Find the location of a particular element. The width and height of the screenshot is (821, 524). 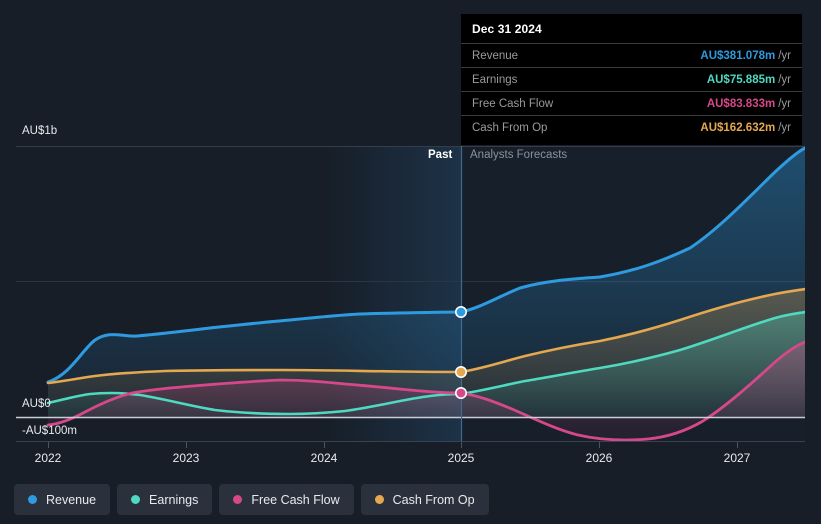

tooltip-unit-cash-from-op: /yr is located at coordinates (784, 127).